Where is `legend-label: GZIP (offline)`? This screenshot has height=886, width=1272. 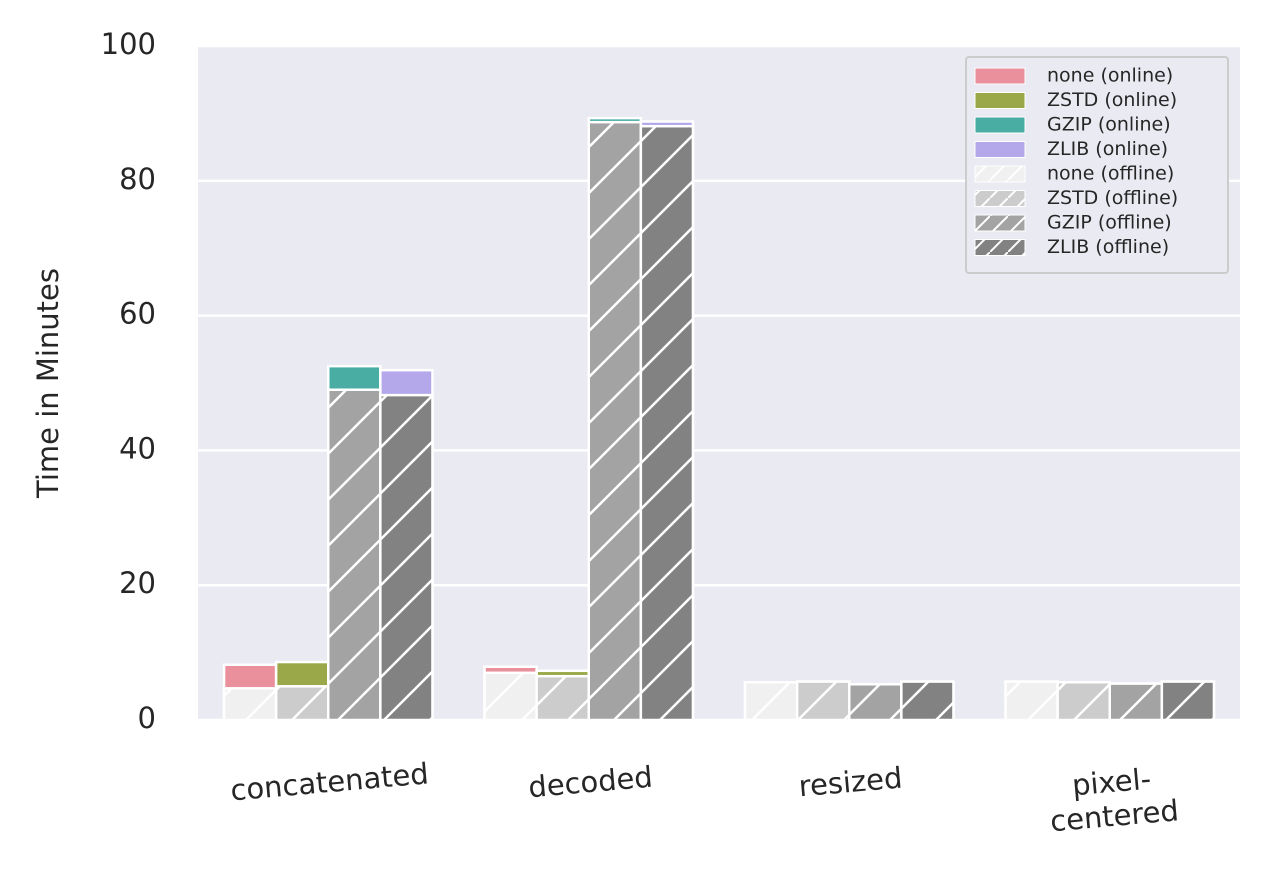 legend-label: GZIP (offline) is located at coordinates (1109, 223).